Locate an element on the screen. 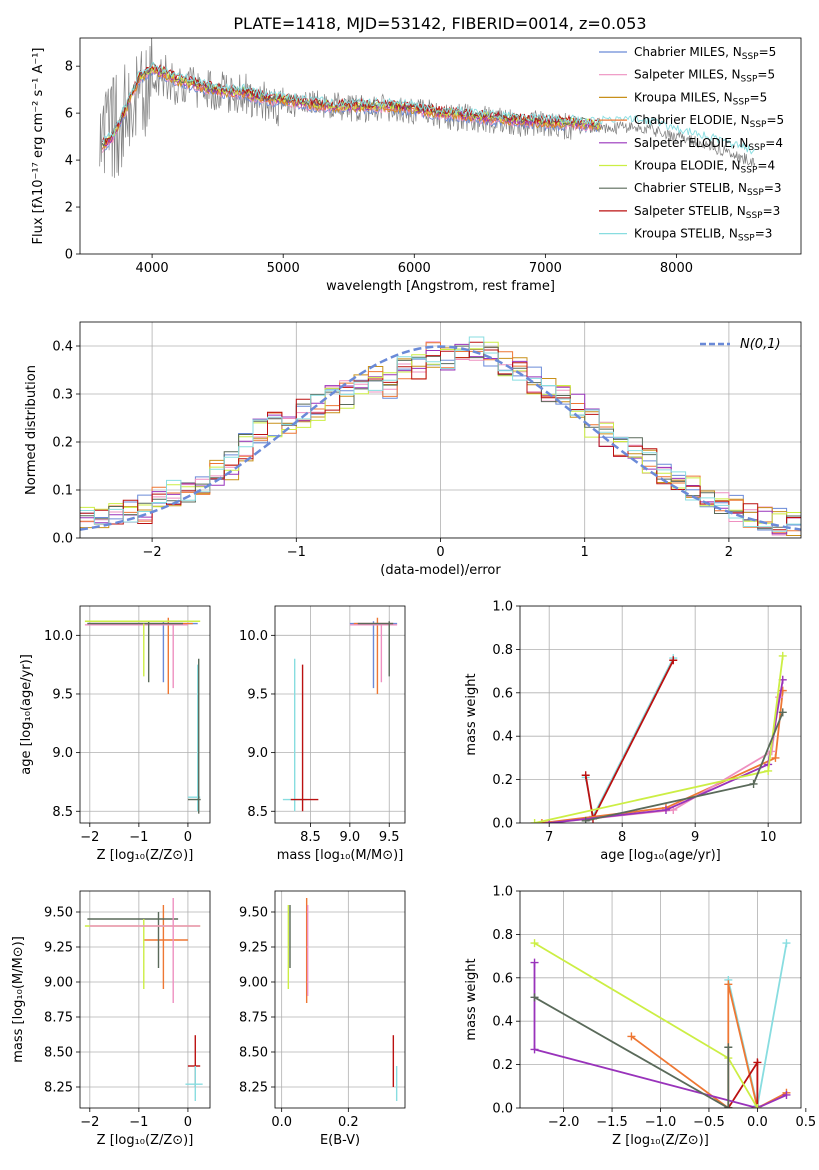 Image resolution: width=819 pixels, height=1170 pixels. y-tick-label: 0.0 is located at coordinates (502, 1109).